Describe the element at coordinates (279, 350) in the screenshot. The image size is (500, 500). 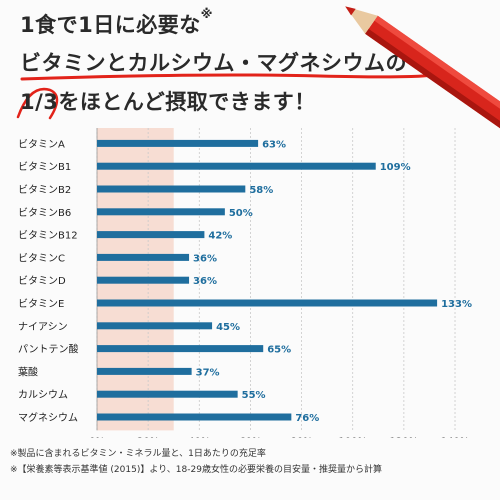
I see `value-label: 65%` at that location.